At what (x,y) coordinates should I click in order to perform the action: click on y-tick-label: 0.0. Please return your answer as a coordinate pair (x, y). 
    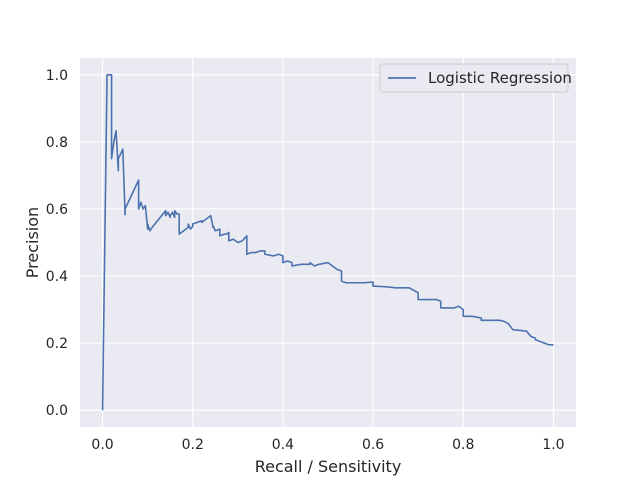
    Looking at the image, I should click on (57, 411).